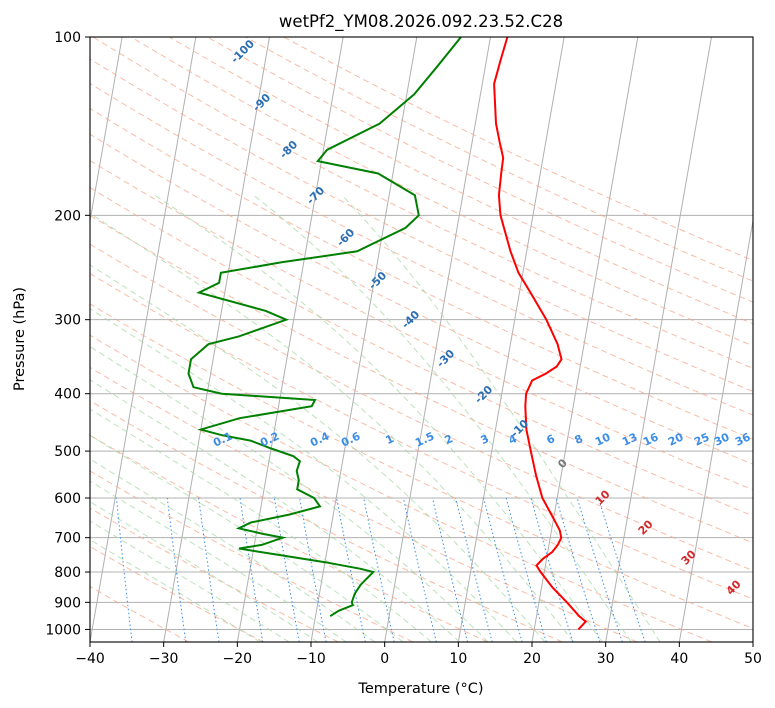 This screenshot has height=708, width=775. What do you see at coordinates (418, 654) in the screenshot?
I see `x-axis: −40 −30 −20 −10 0 10 20 30 40 50` at bounding box center [418, 654].